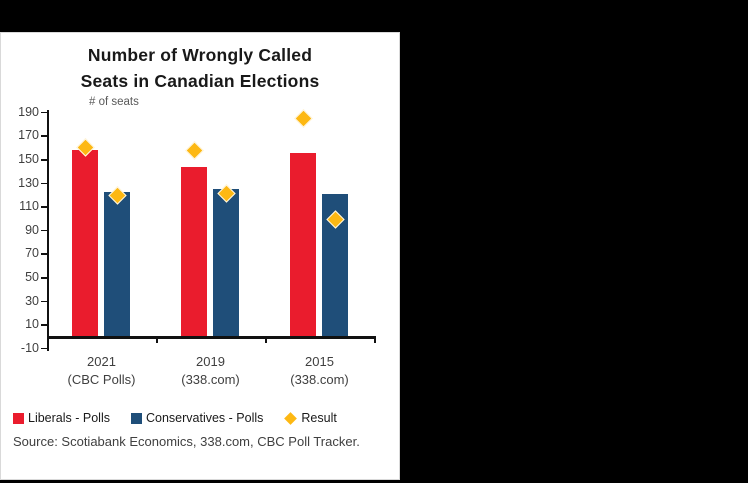  What do you see at coordinates (28, 159) in the screenshot?
I see `y-tick-label: 150` at bounding box center [28, 159].